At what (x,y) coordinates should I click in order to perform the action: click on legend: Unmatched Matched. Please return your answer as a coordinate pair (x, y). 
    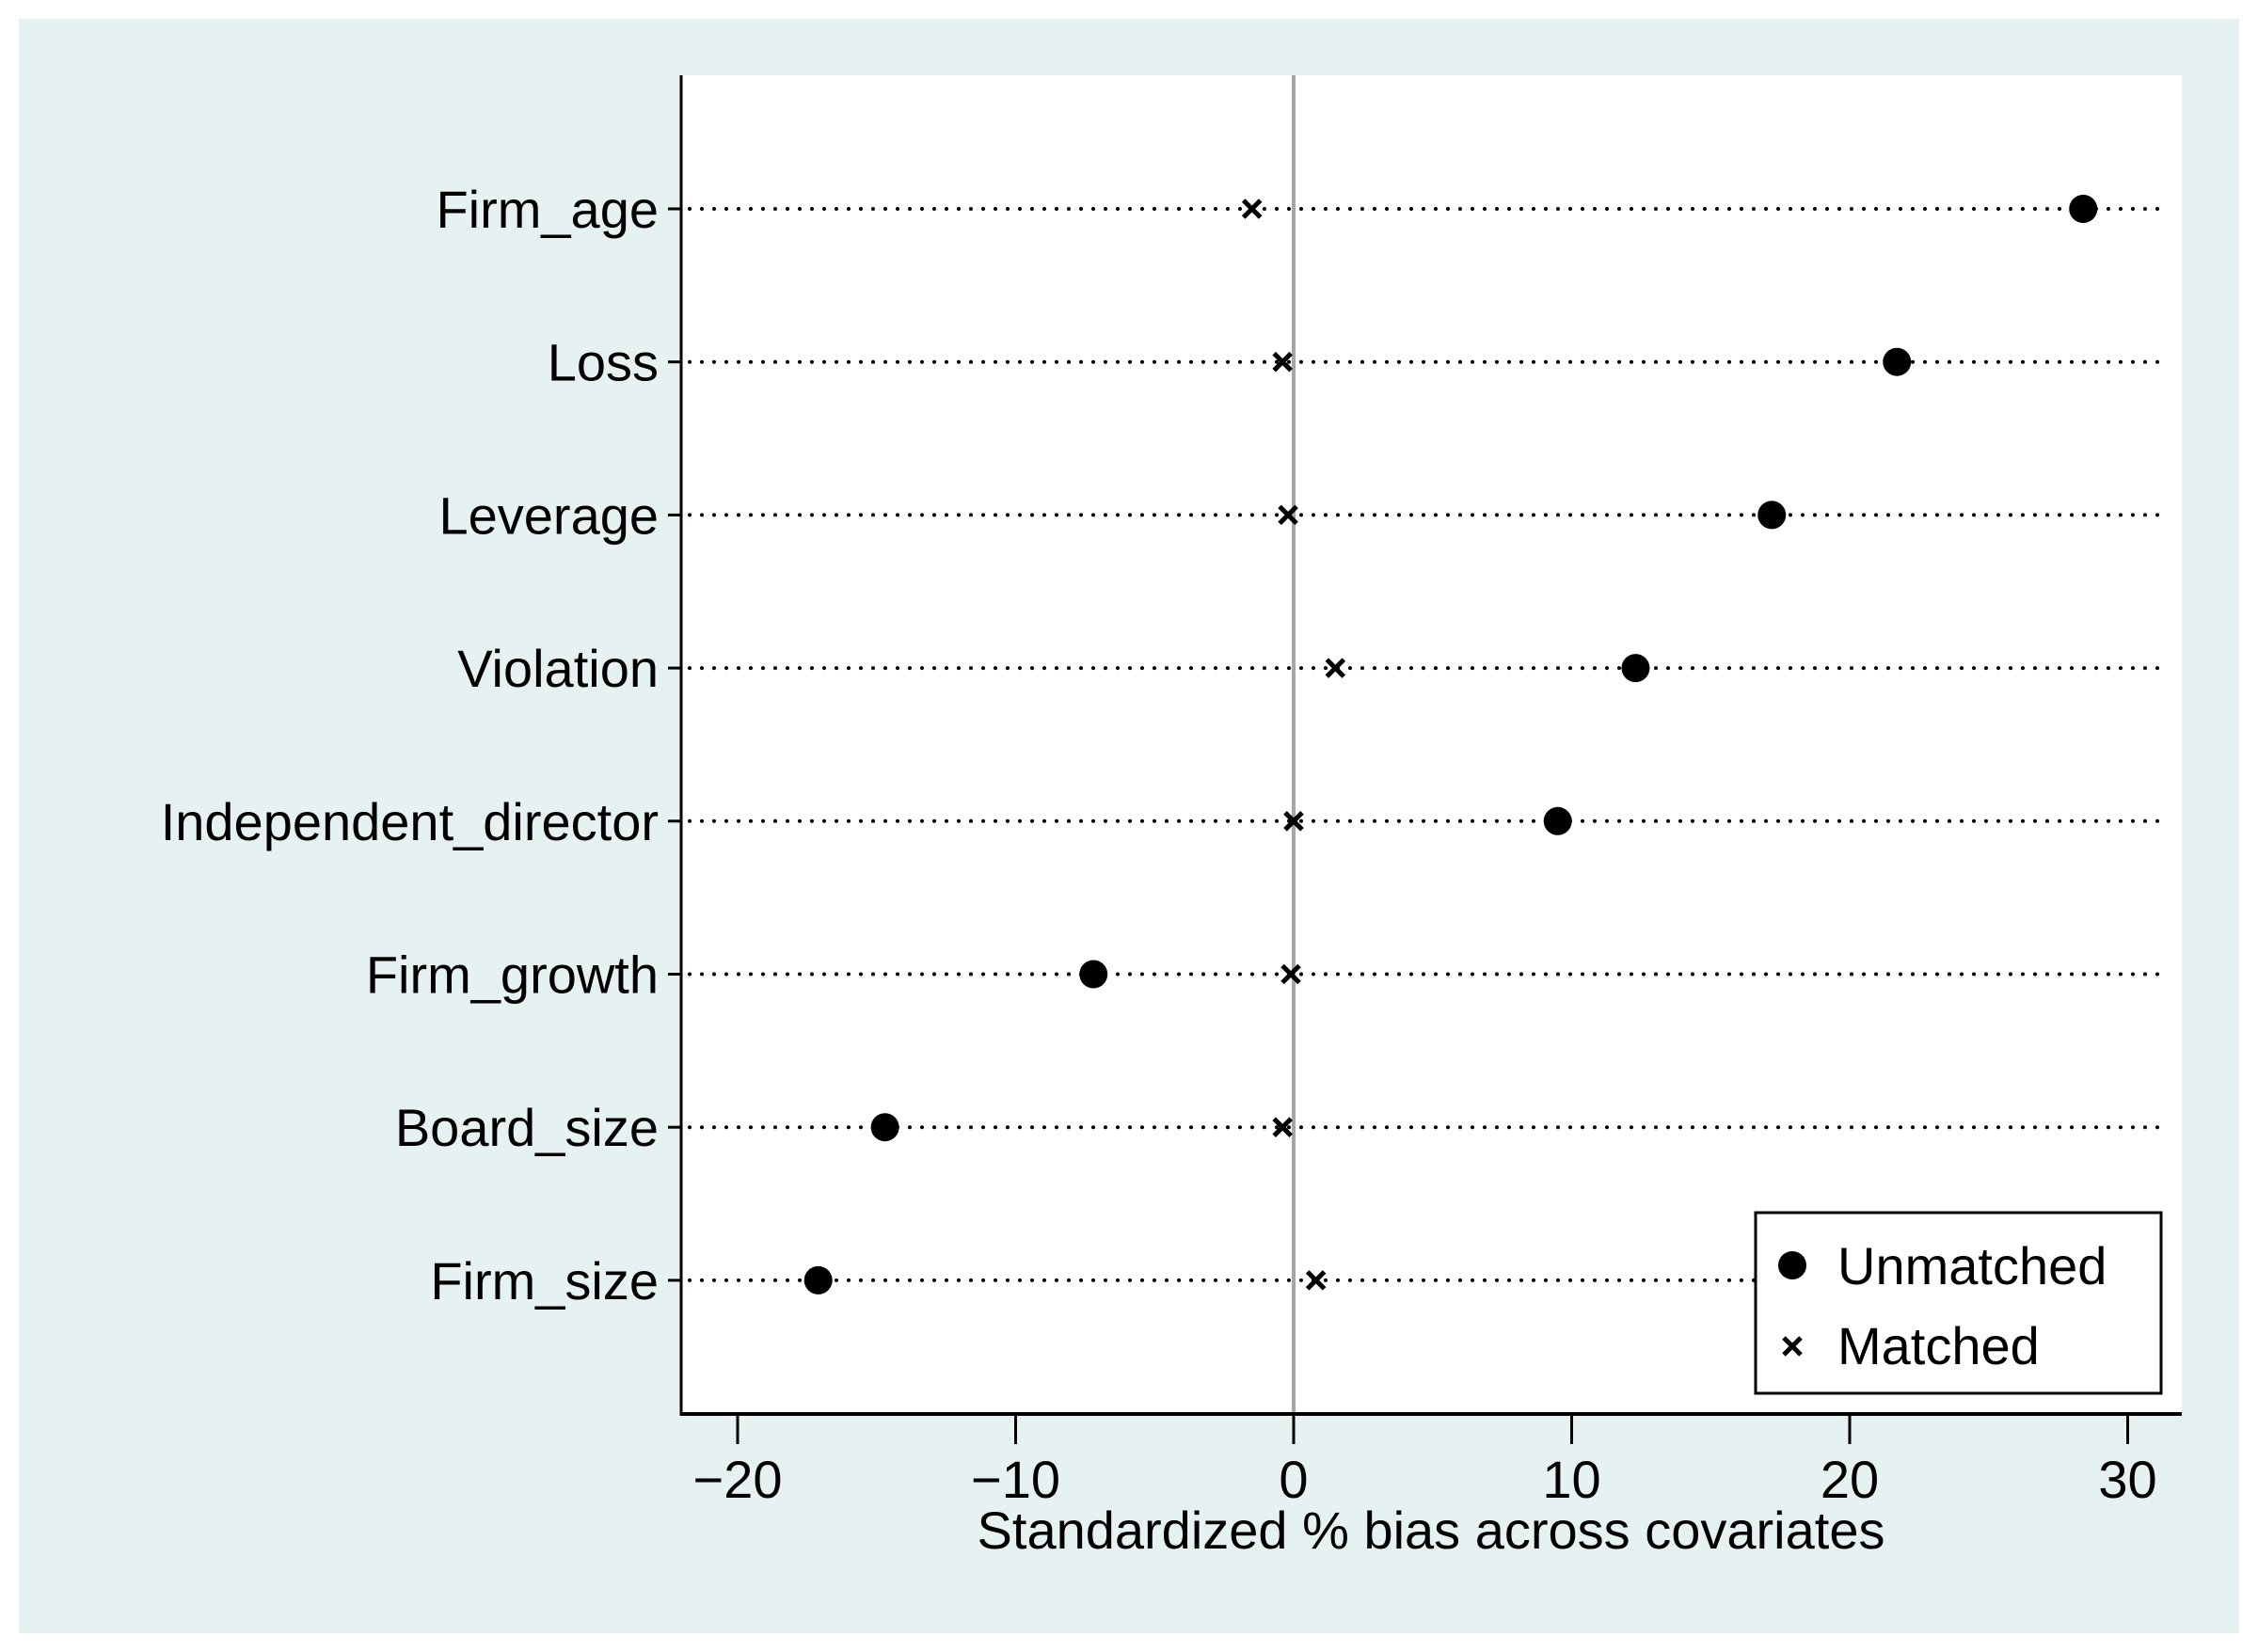
    Looking at the image, I should click on (1958, 1303).